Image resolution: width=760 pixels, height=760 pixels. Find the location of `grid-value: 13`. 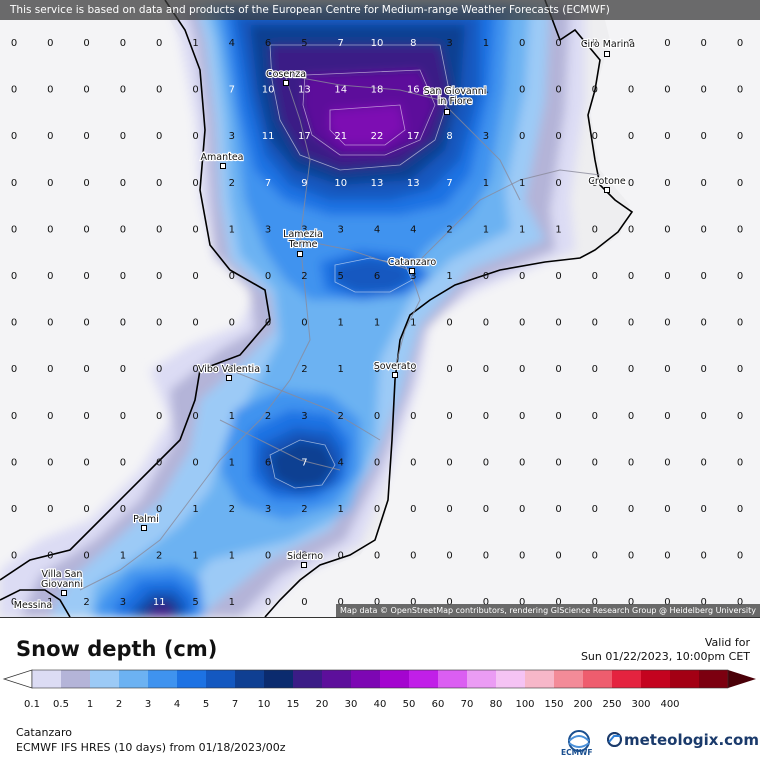

grid-value: 13 is located at coordinates (413, 183).